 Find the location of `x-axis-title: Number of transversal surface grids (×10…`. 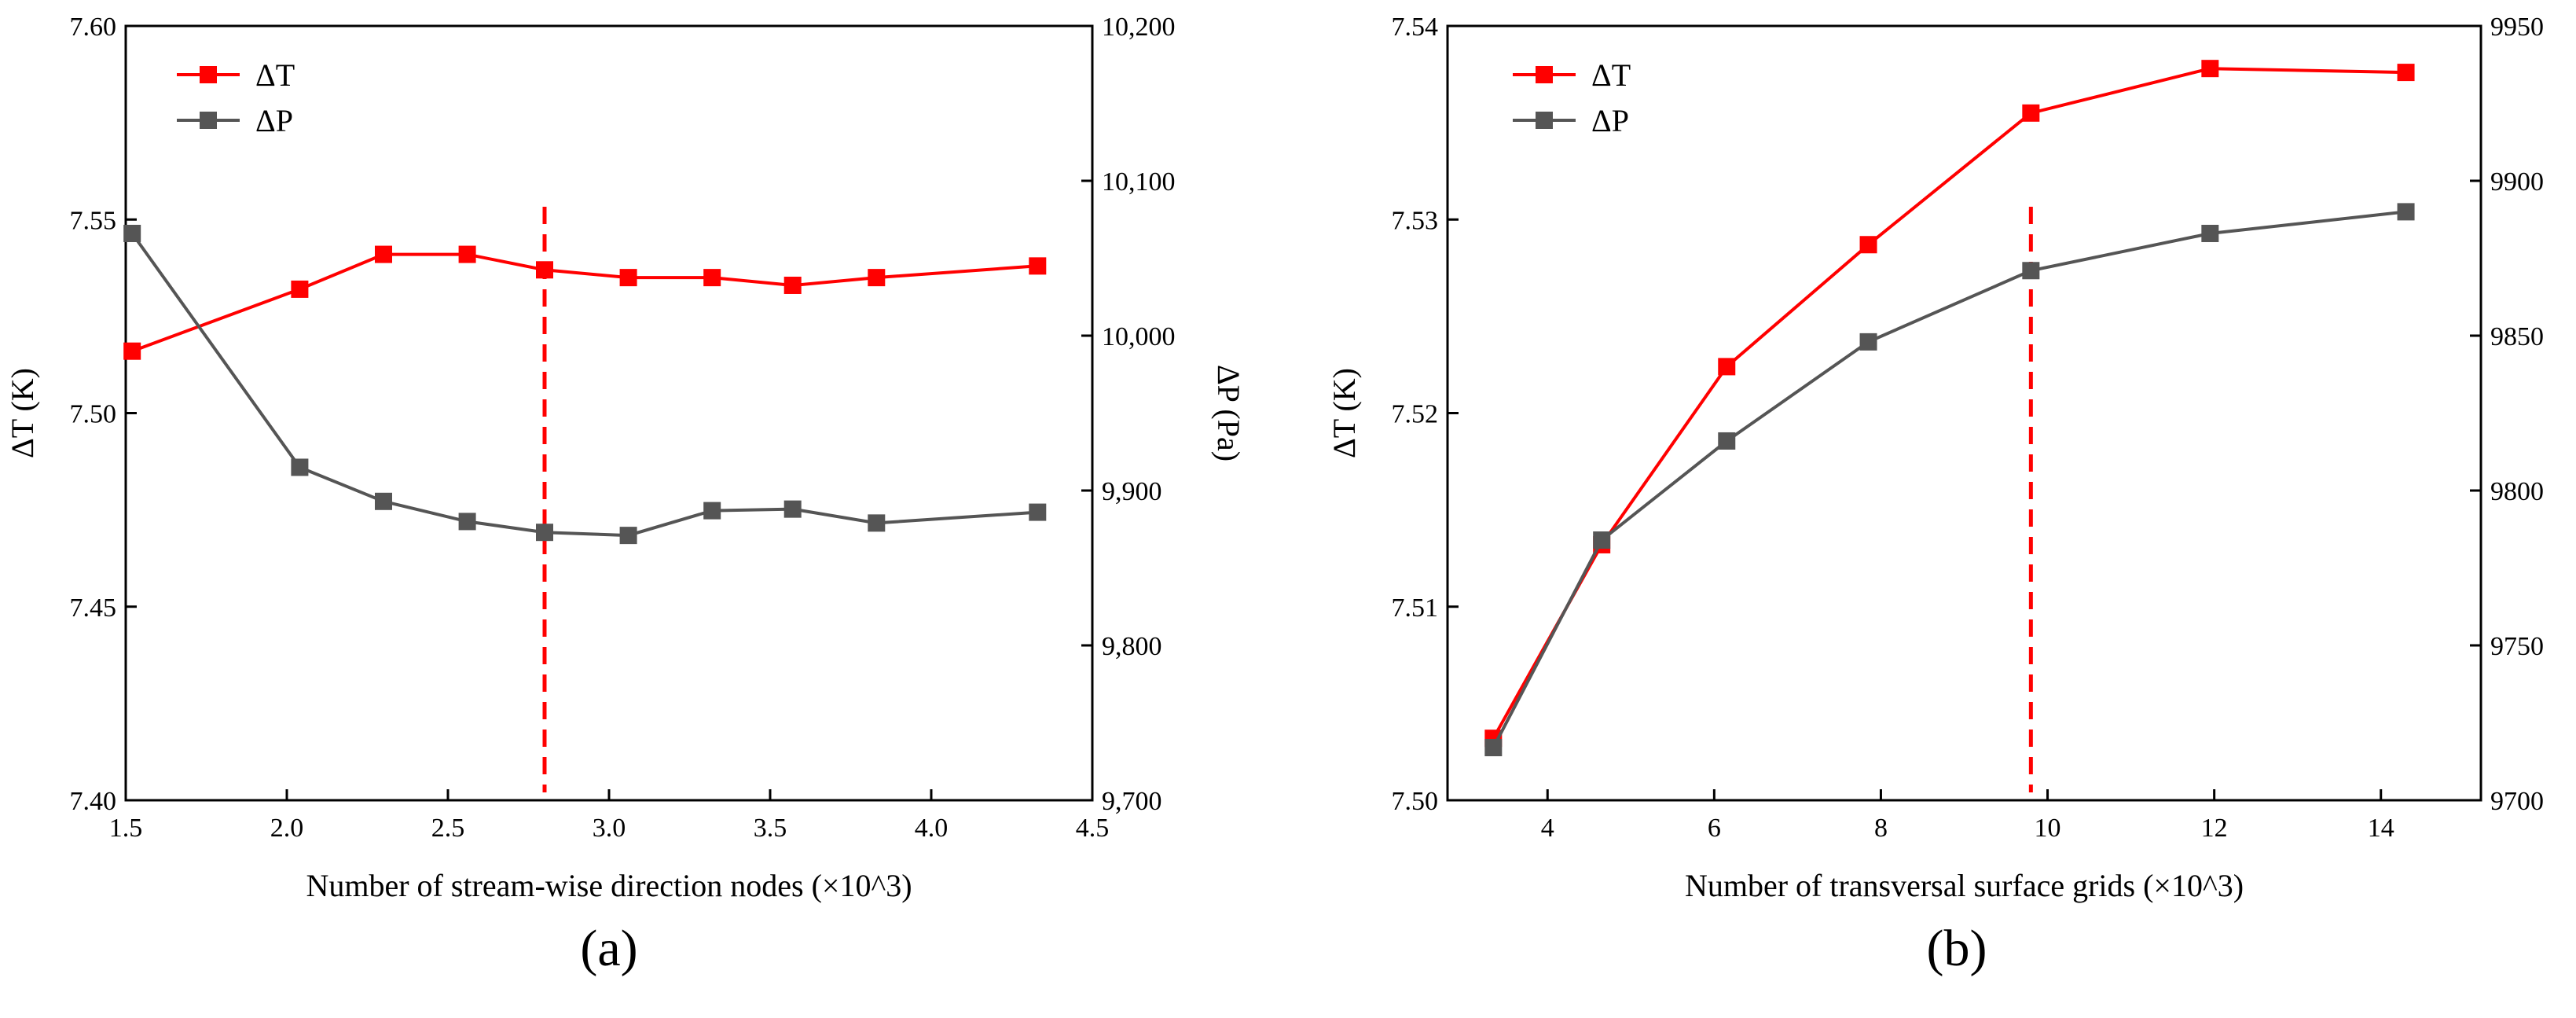

x-axis-title: Number of transversal surface grids (×10… is located at coordinates (1965, 885).